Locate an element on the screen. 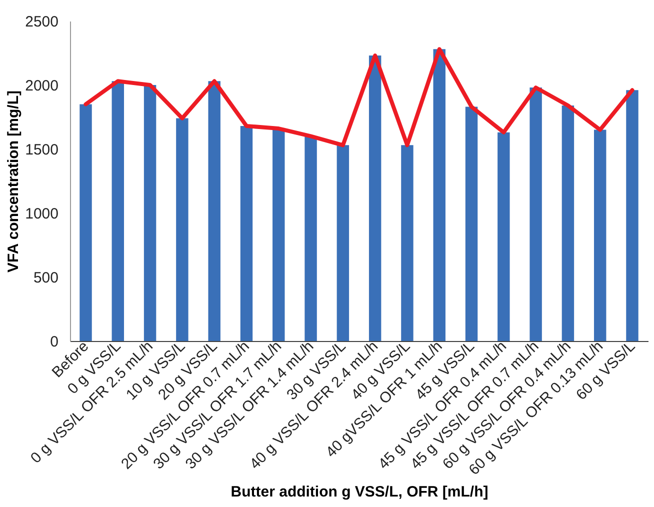 This screenshot has height=507, width=654. y-tick-label: 2000 is located at coordinates (41, 86).